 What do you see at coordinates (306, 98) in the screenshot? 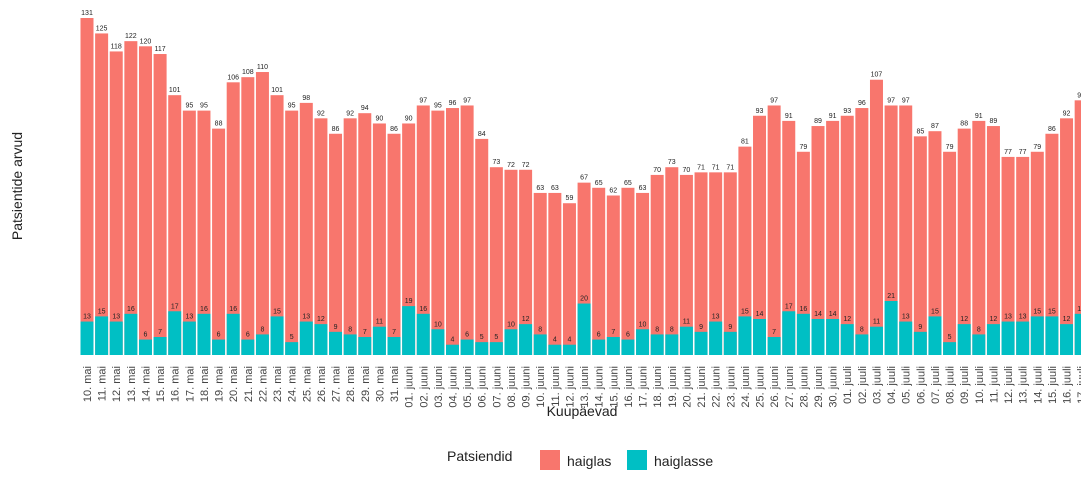
I see `value-label: 98` at bounding box center [306, 98].